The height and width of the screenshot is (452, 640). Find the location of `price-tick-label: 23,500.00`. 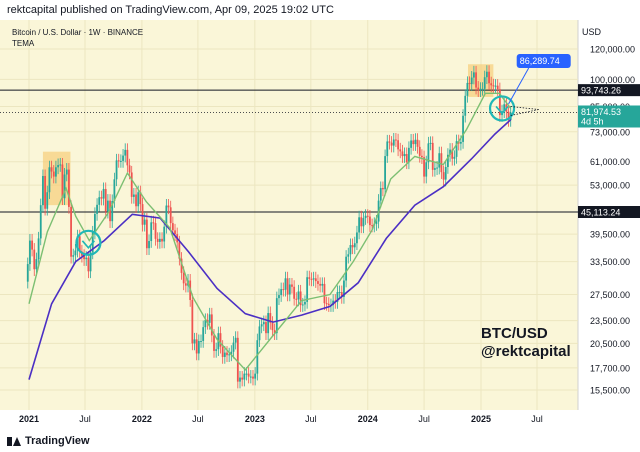

price-tick-label: 23,500.00 is located at coordinates (610, 321).